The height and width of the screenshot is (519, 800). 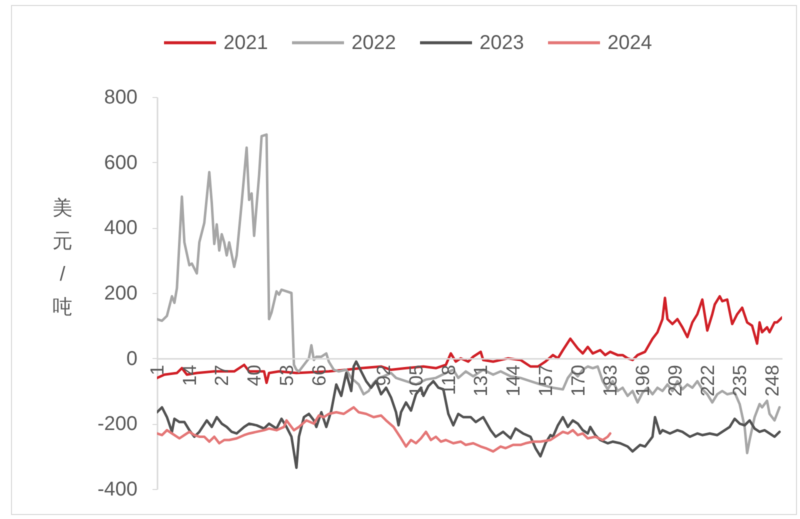 I want to click on line-series, so click(x=384, y=429).